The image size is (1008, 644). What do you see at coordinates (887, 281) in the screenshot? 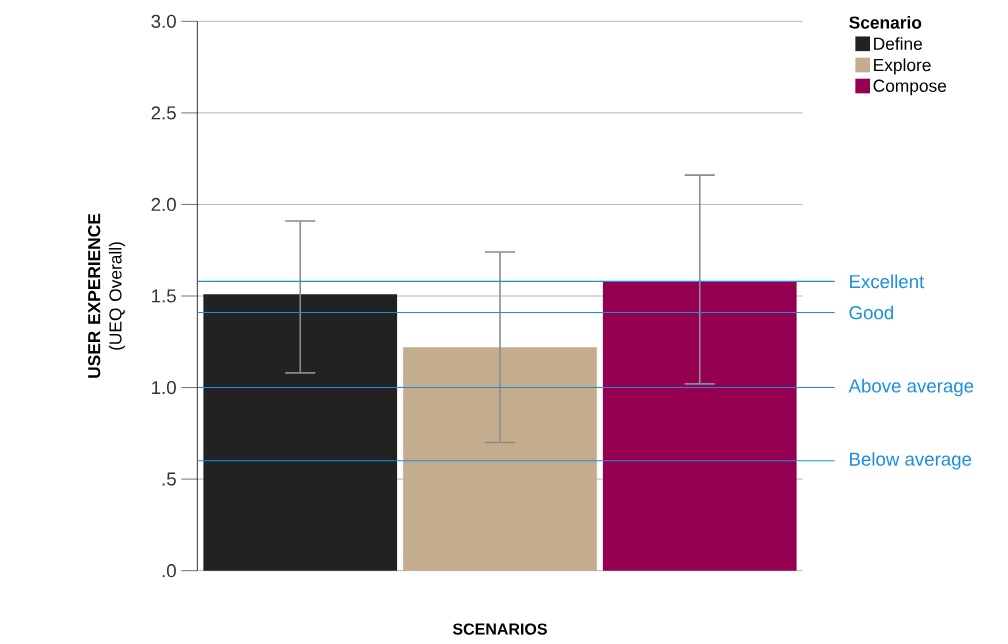
I see `ref-line-label: Excellent` at bounding box center [887, 281].